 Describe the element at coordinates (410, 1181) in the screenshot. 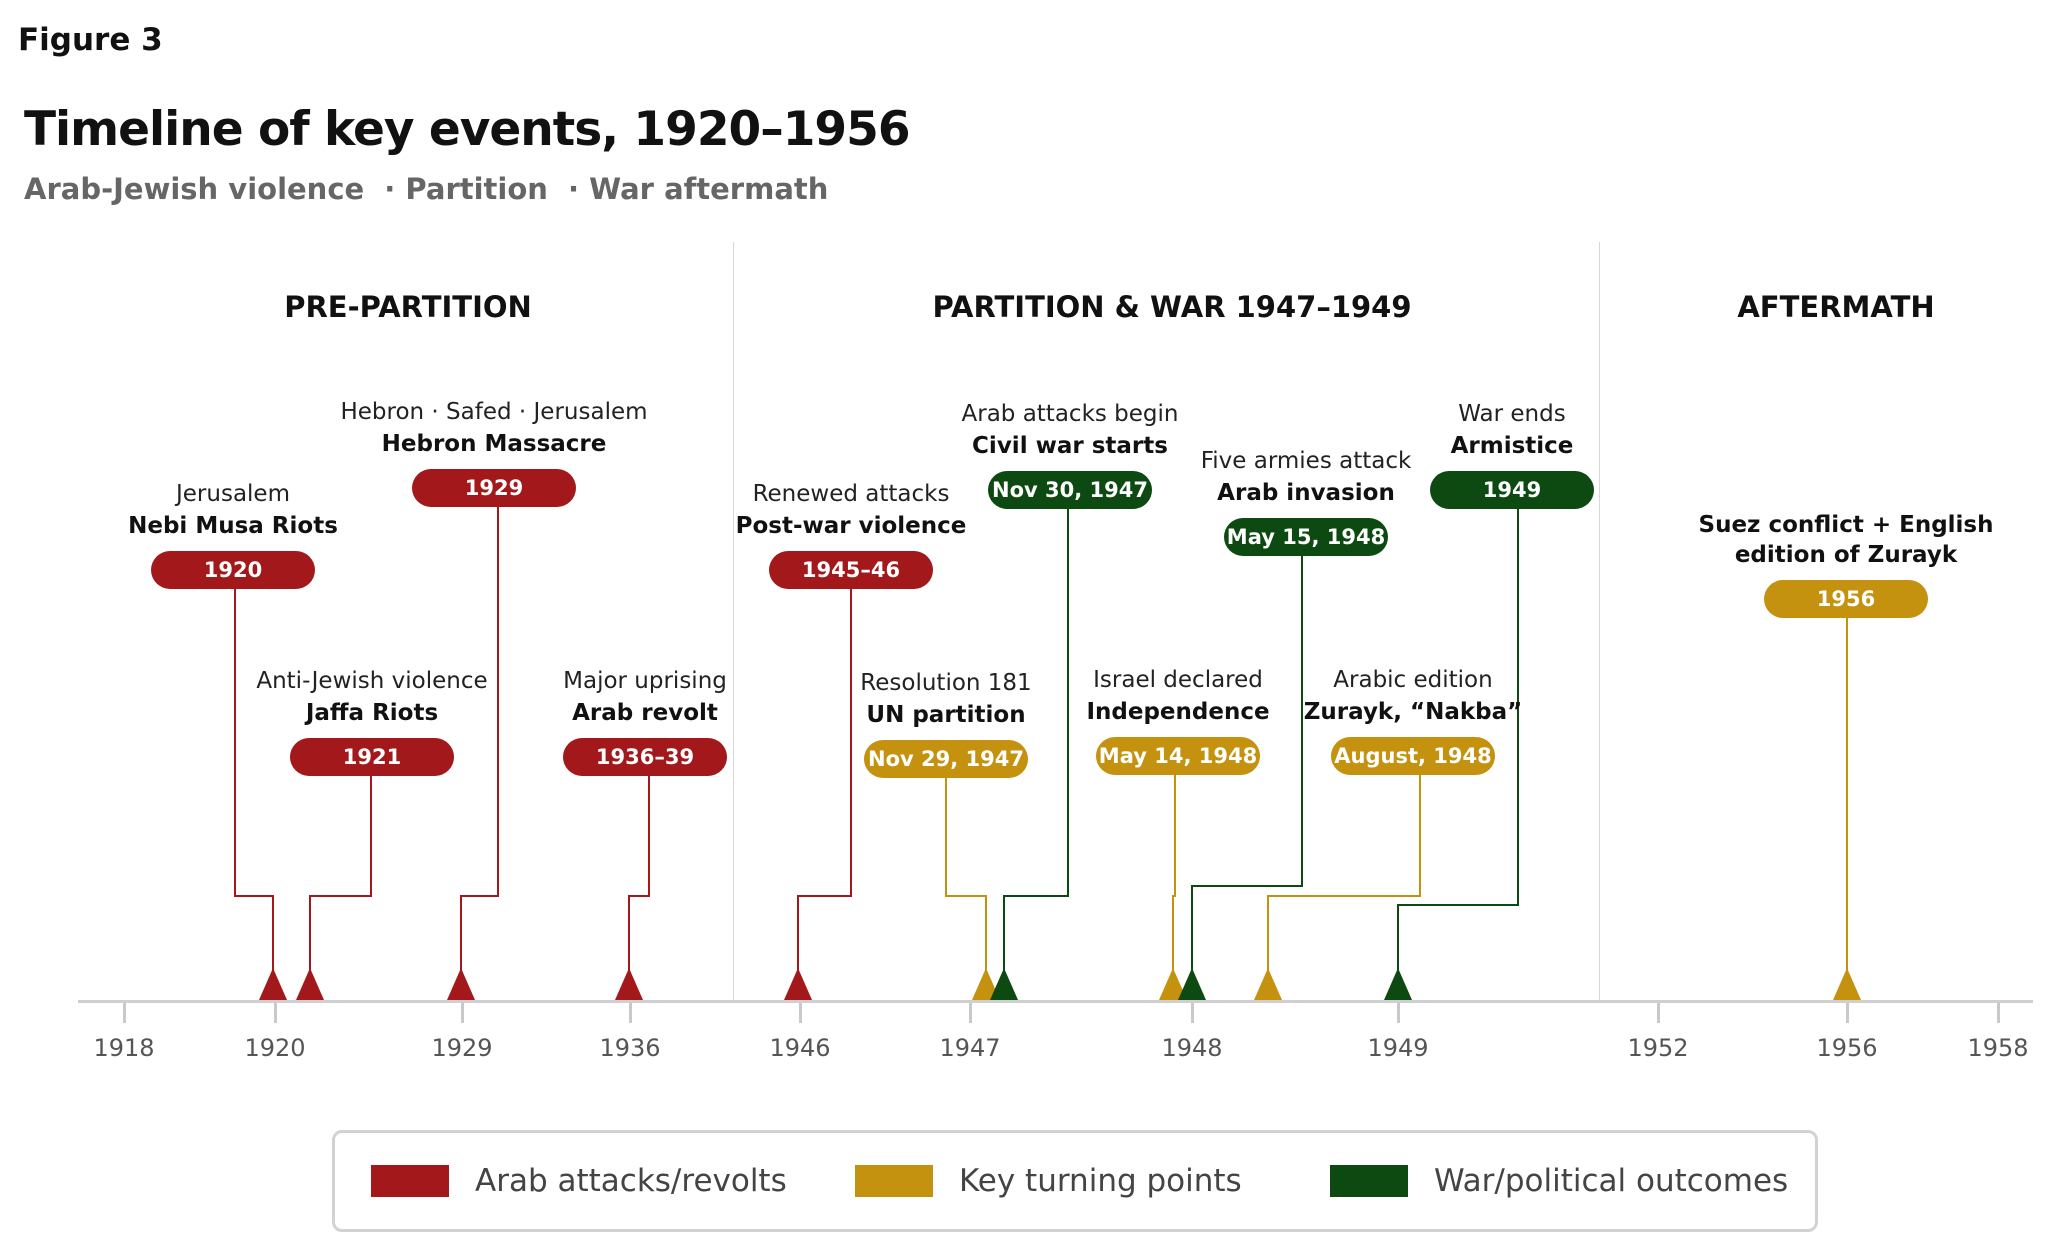

I see `legend-swatch-red` at that location.